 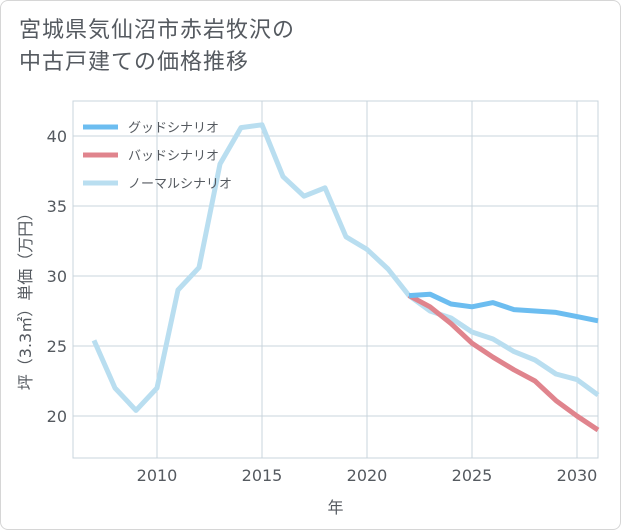 I want to click on y-tick-label: 20, so click(x=57, y=416).